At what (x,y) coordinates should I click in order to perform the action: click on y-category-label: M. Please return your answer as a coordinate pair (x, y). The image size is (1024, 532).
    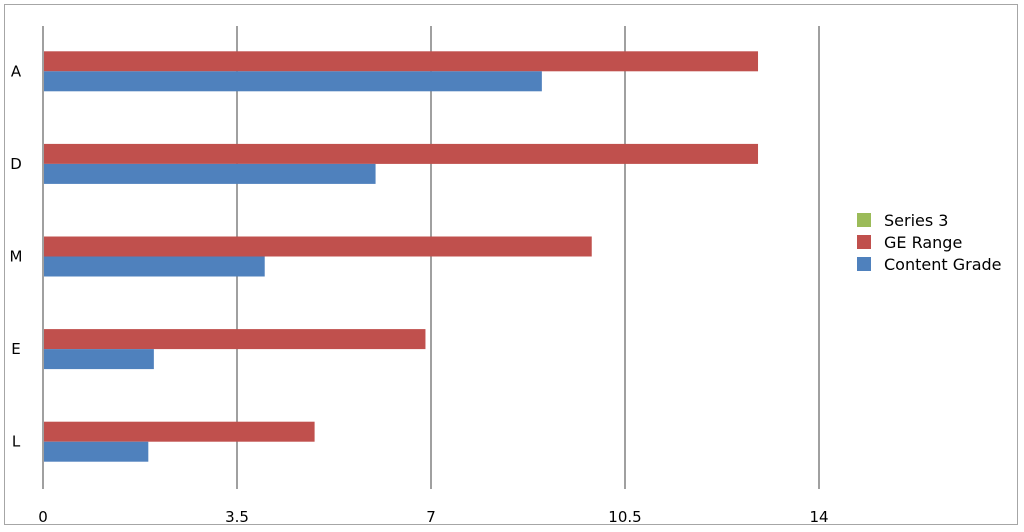
    Looking at the image, I should click on (16, 257).